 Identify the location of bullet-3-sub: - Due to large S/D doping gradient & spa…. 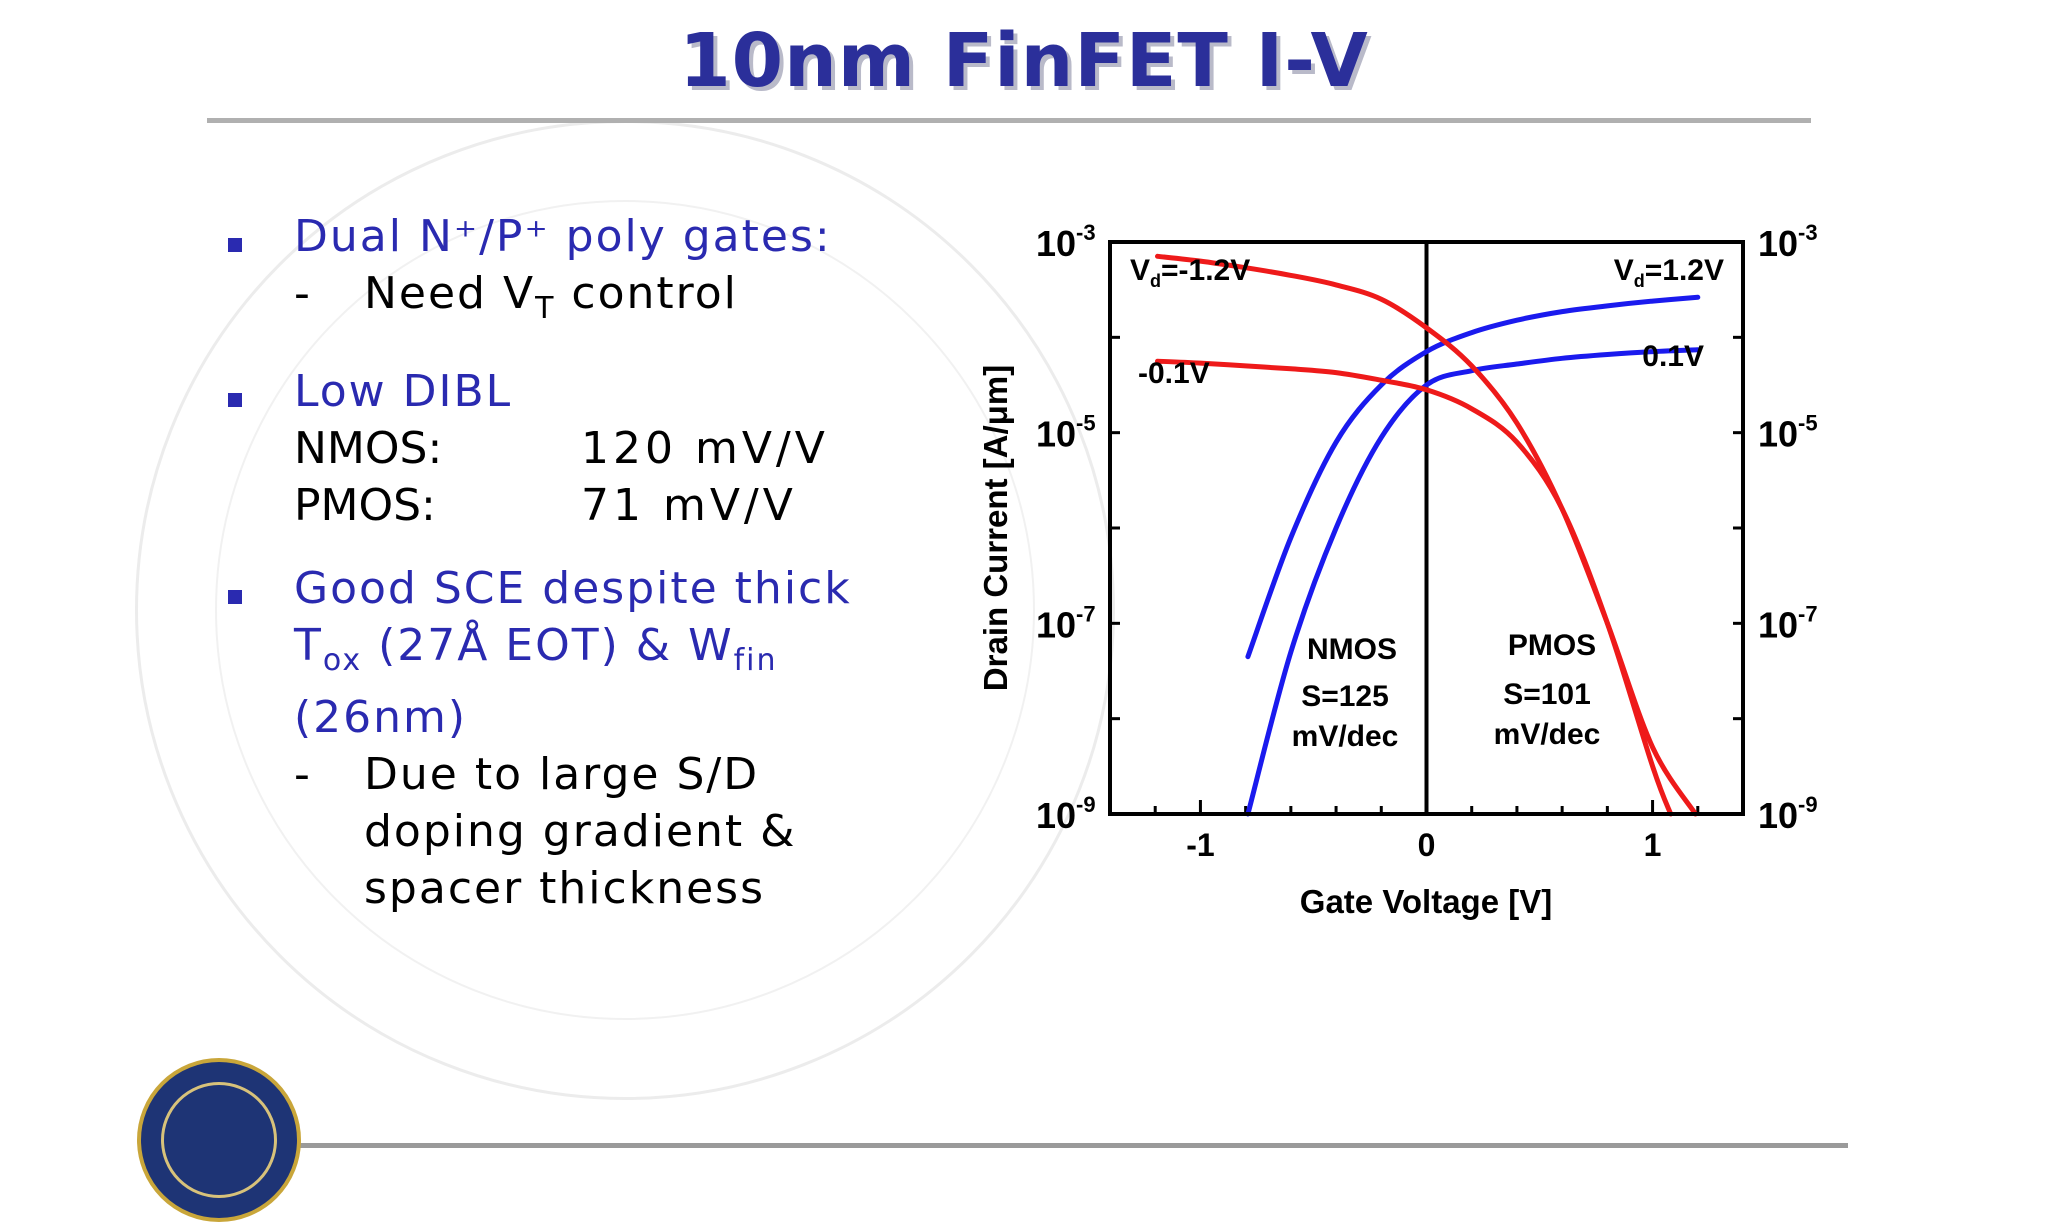
(545, 831).